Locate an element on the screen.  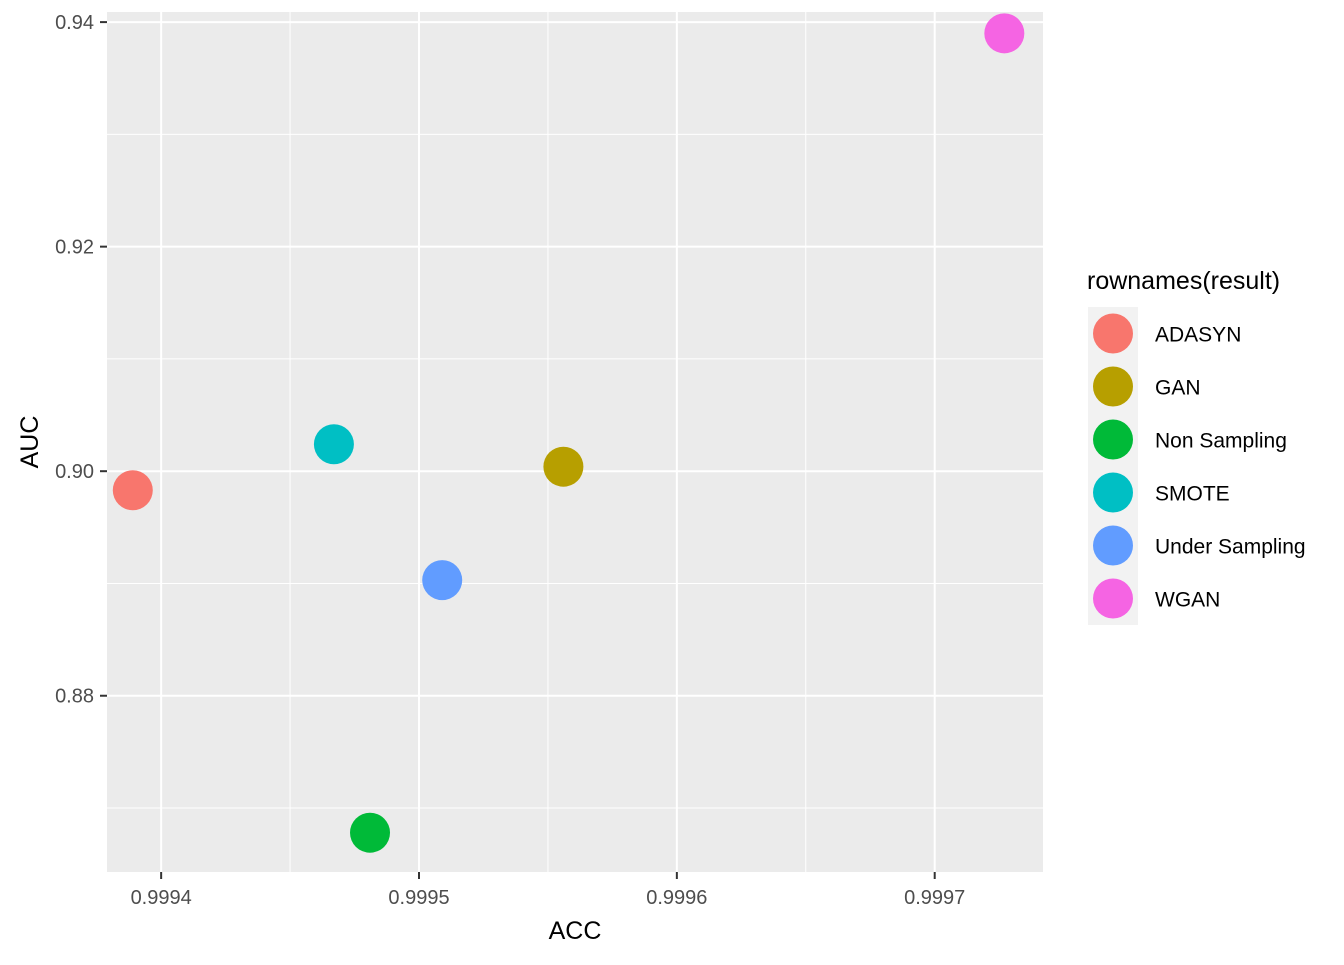
x-tick-label: 0.9997 is located at coordinates (934, 898).